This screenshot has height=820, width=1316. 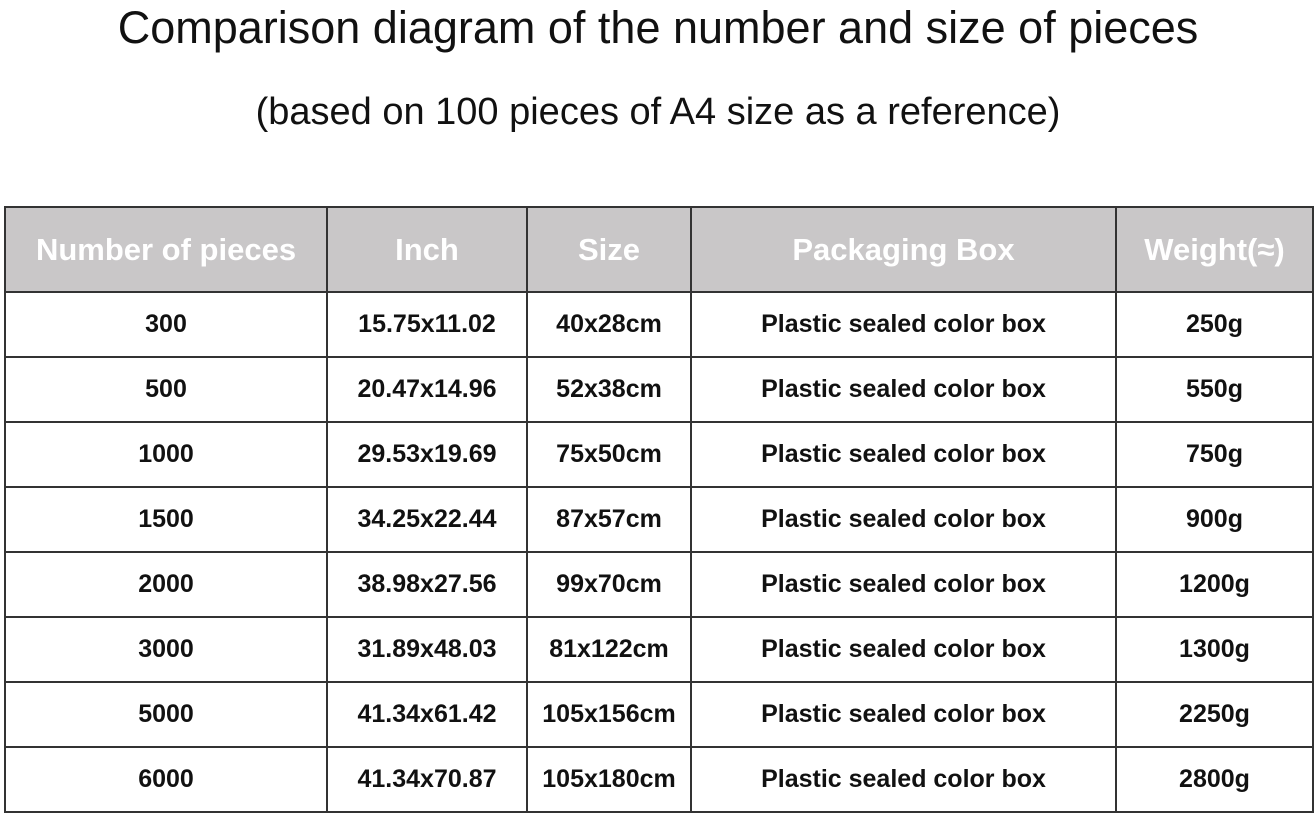 What do you see at coordinates (1214, 324) in the screenshot?
I see `table-cell: 250g` at bounding box center [1214, 324].